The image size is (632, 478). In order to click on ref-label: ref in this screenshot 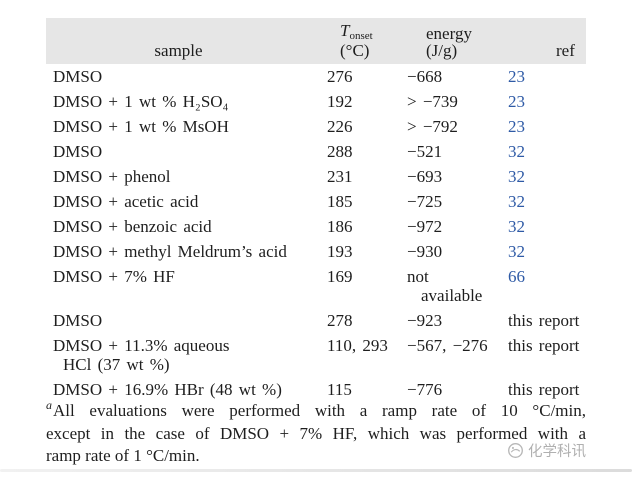, I will do `click(565, 50)`.